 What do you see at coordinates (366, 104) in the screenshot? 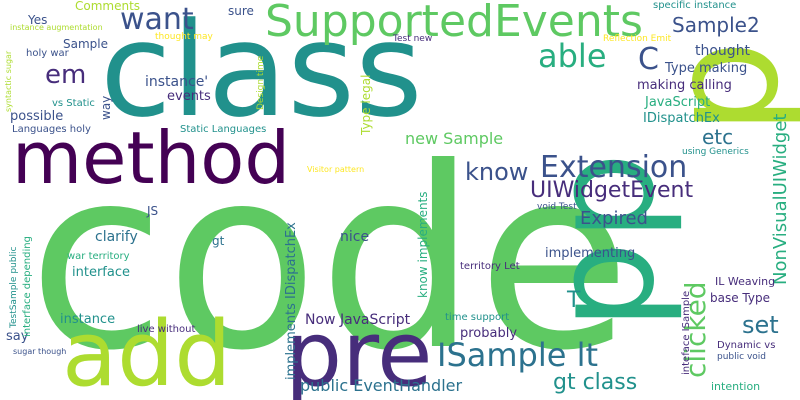
I see `word-type-legal: Type legal` at bounding box center [366, 104].